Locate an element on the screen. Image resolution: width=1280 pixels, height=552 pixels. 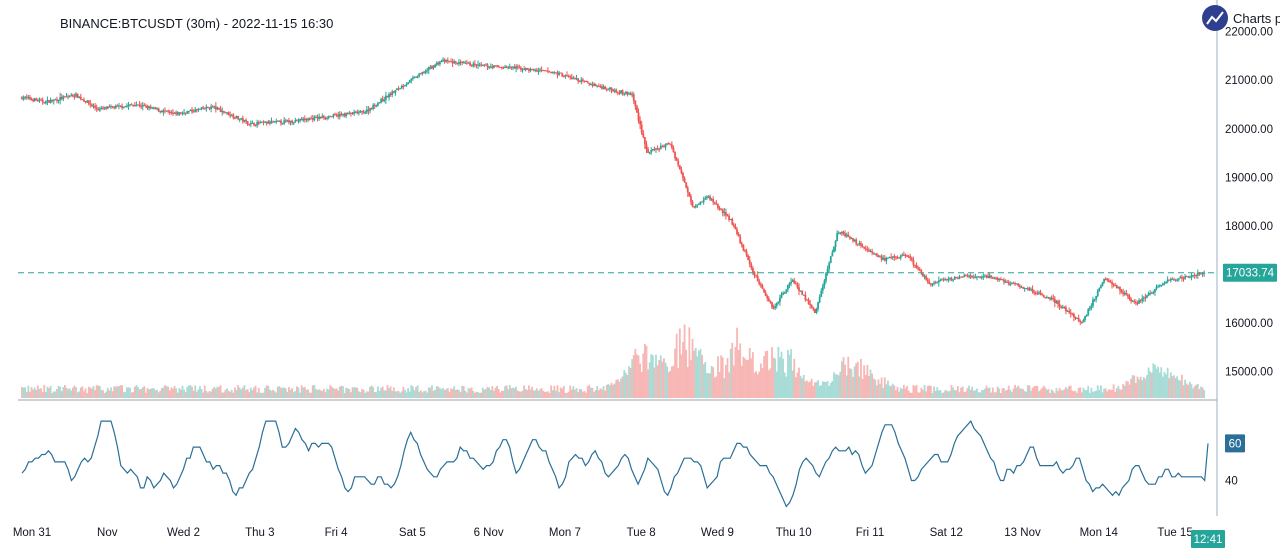
brand-logo: Charts p is located at coordinates (1241, 18).